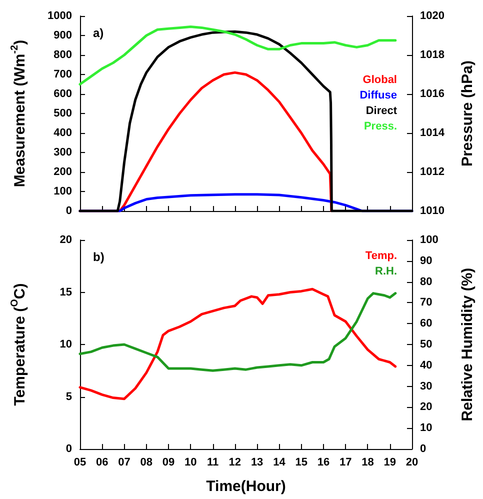 This screenshot has width=483, height=499. Describe the element at coordinates (190, 462) in the screenshot. I see `x-tick-label: 10` at that location.